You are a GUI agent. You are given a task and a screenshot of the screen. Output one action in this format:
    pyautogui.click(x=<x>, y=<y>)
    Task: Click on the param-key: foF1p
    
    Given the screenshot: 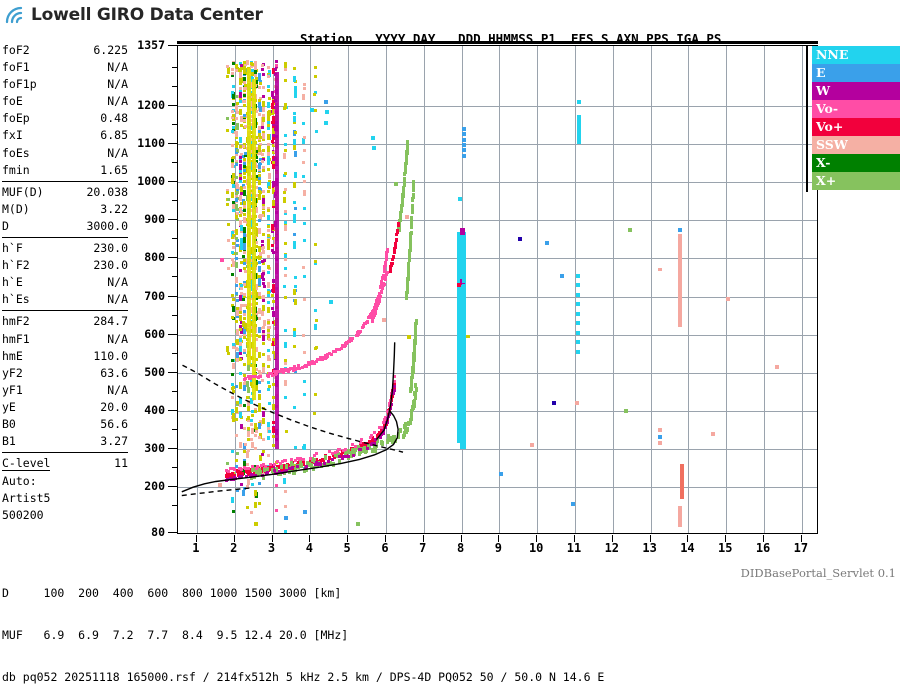 What is the action you would take?
    pyautogui.click(x=19, y=84)
    